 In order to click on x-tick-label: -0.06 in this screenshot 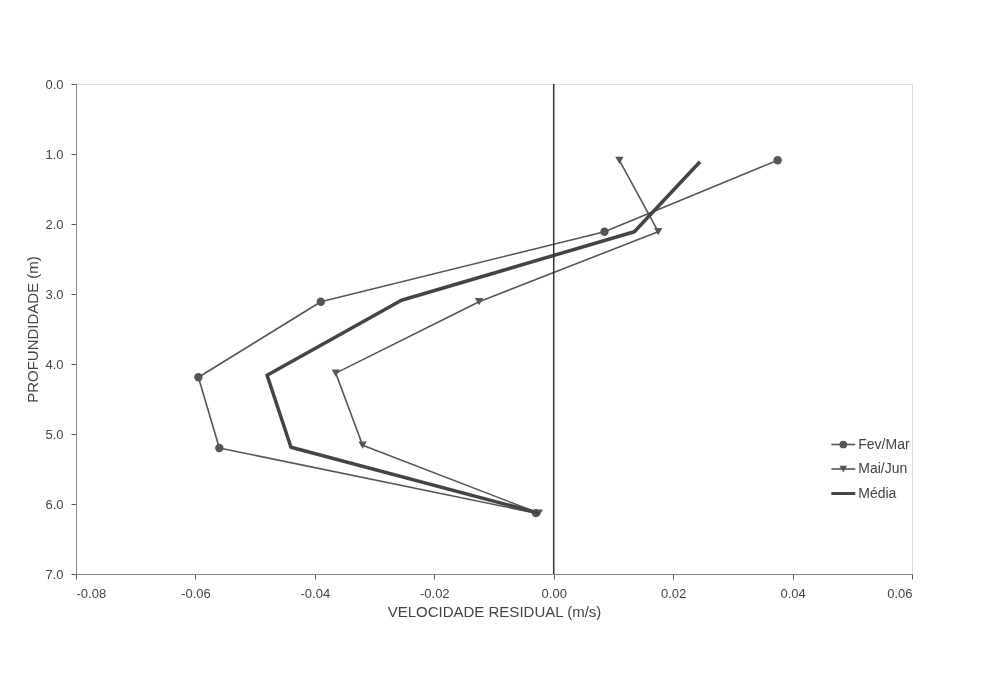, I will do `click(196, 593)`.